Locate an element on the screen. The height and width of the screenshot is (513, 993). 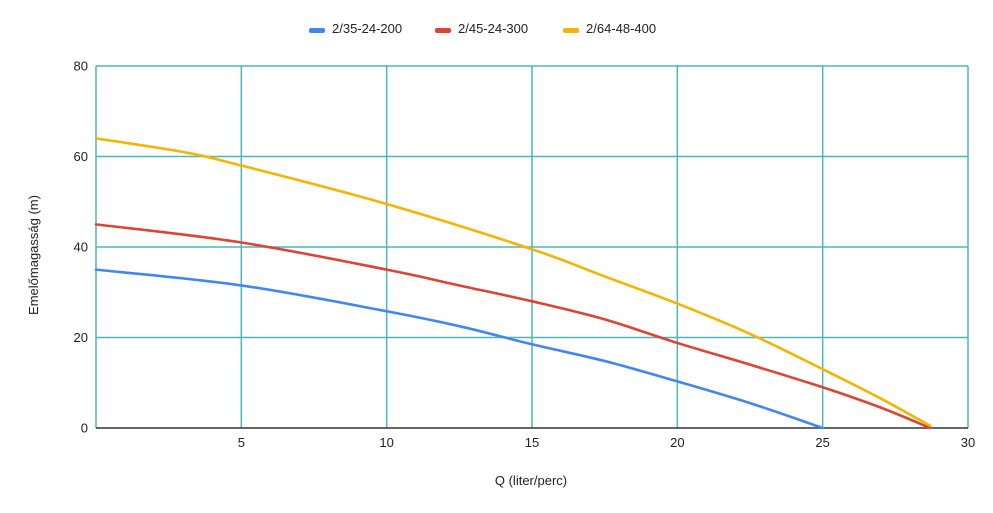
x-tick-label: 10 is located at coordinates (386, 442).